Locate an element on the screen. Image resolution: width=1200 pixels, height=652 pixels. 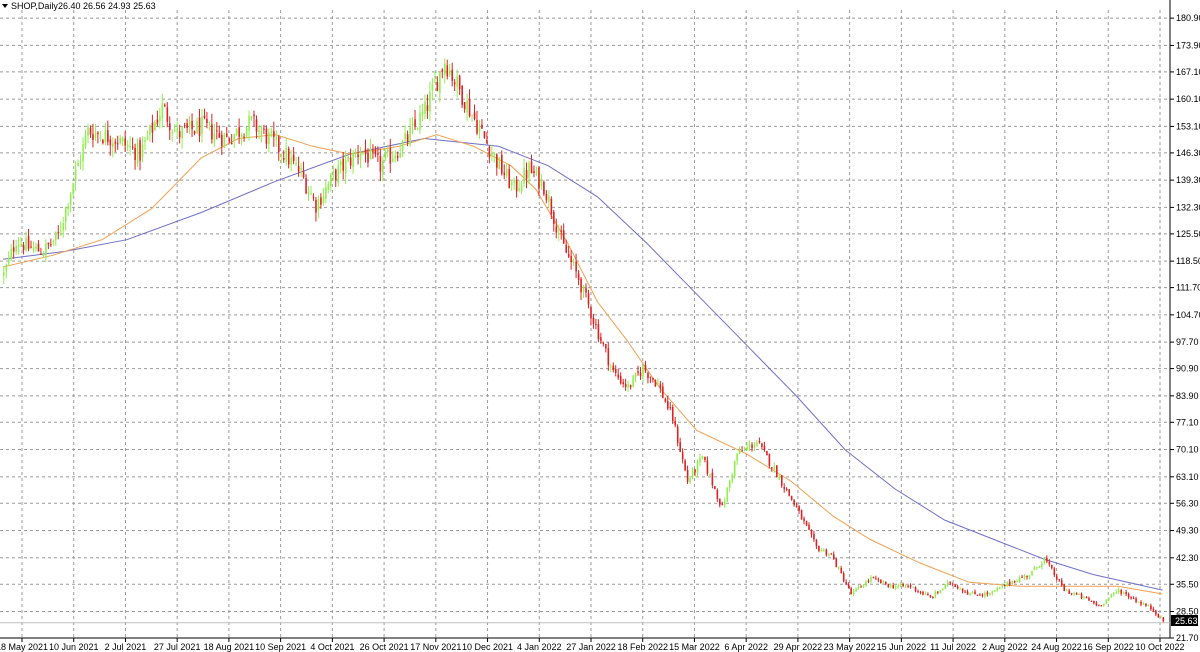
x-tick-label: 27 Jan 2022 is located at coordinates (591, 647).